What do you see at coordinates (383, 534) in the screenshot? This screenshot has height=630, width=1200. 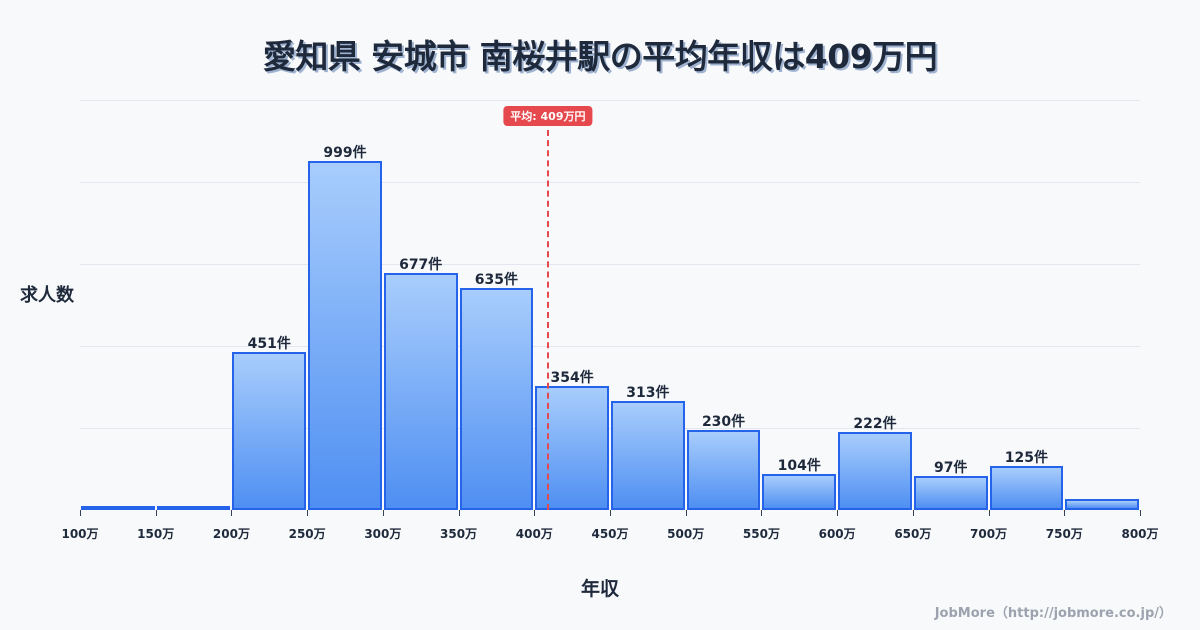 I see `x-tick-label: 300万` at bounding box center [383, 534].